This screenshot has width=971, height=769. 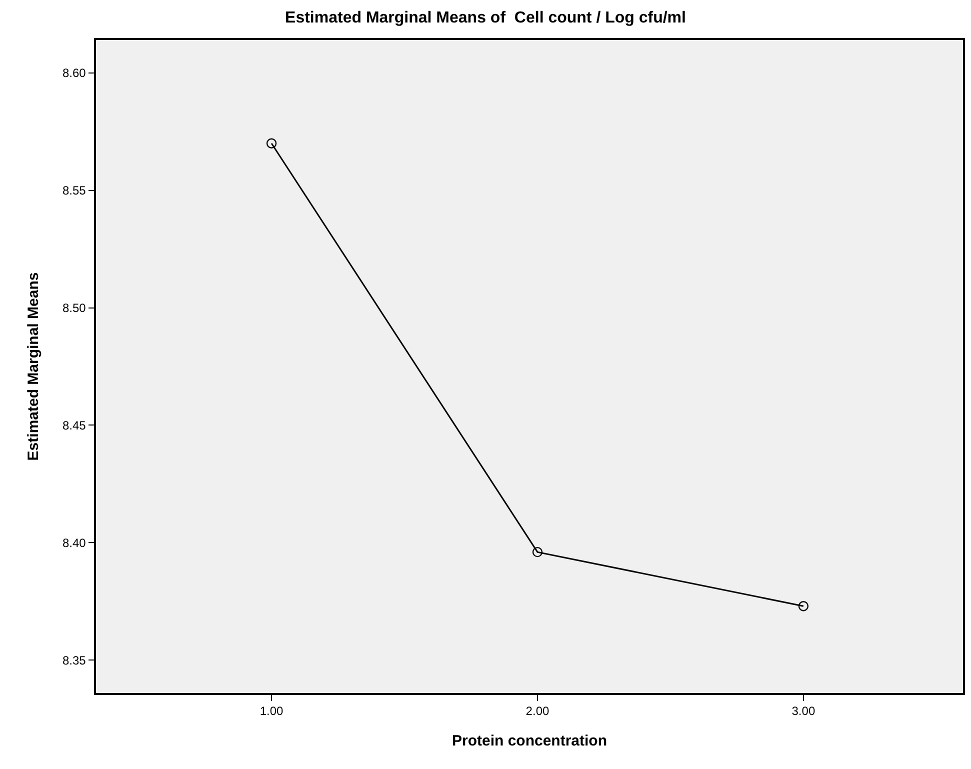 What do you see at coordinates (33, 366) in the screenshot?
I see `y-axis-title: Estimated Marginal Means` at bounding box center [33, 366].